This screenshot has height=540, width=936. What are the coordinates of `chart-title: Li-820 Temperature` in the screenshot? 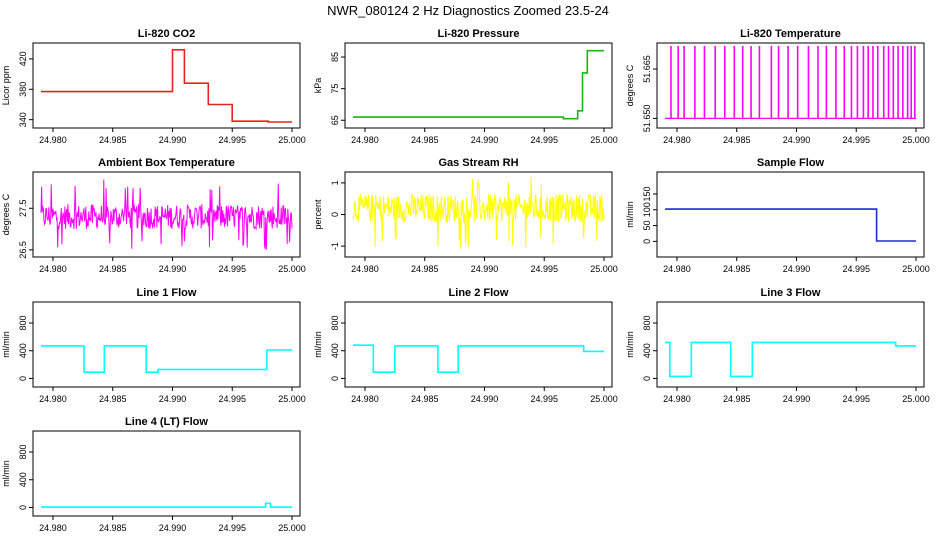 It's located at (790, 34).